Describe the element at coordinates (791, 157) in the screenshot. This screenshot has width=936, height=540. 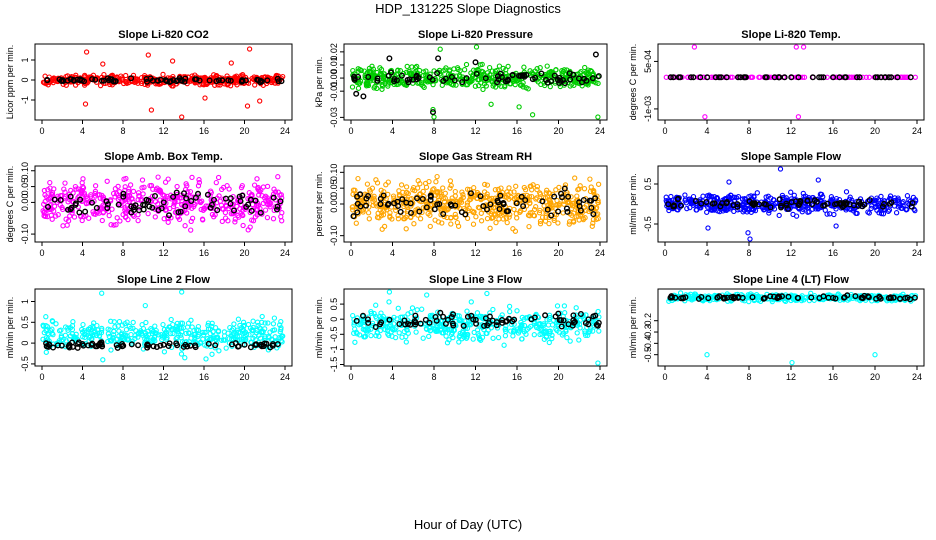
I see `panel-title: Slope Sample Flow` at that location.